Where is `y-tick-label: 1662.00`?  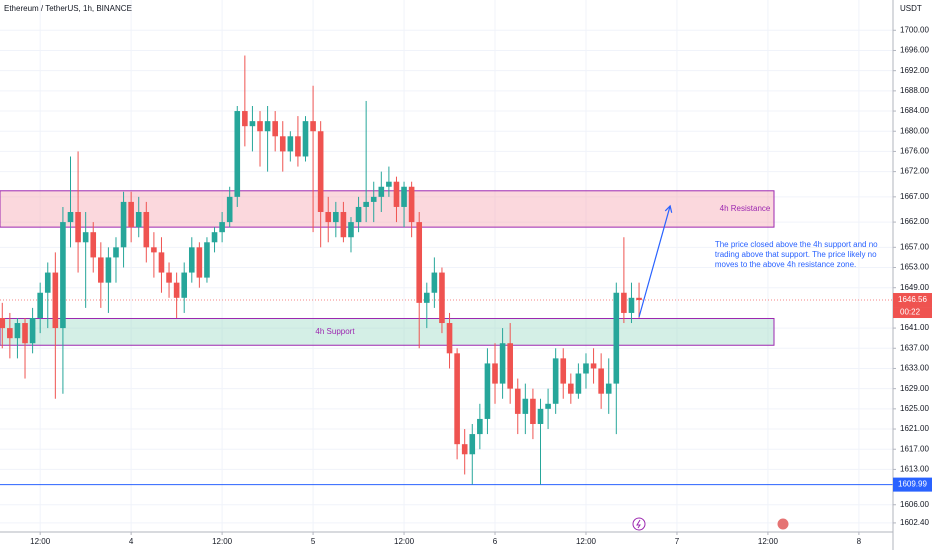
y-tick-label: 1662.00 is located at coordinates (914, 221).